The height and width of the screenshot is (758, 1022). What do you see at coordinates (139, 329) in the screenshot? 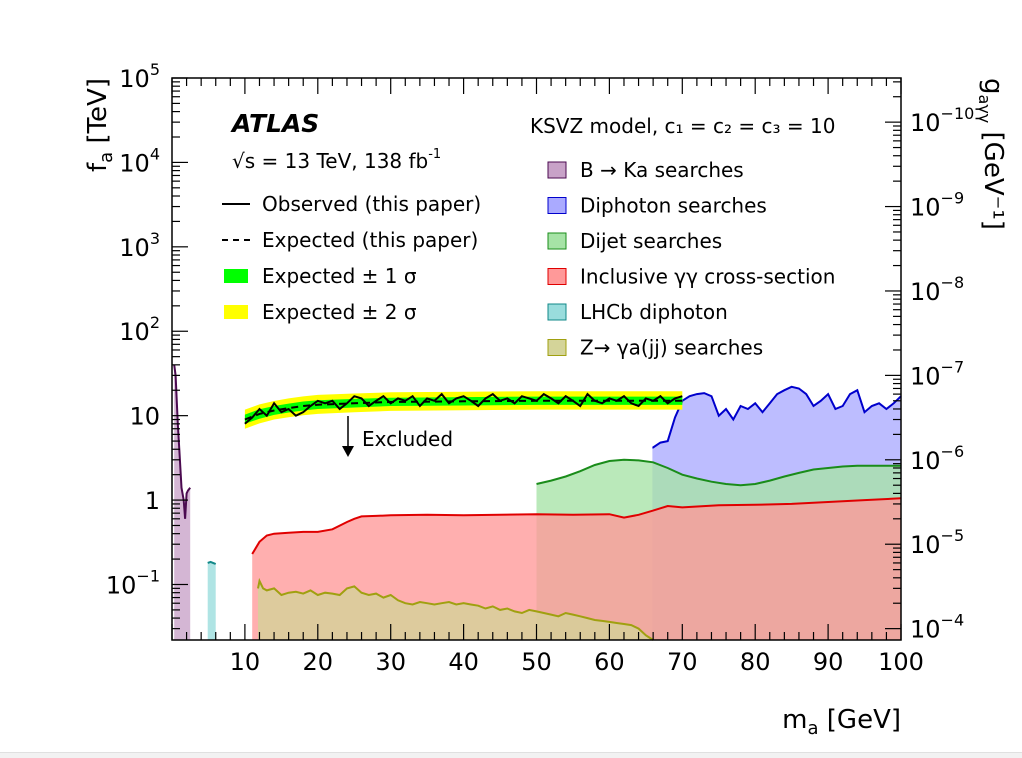
I see `y-tick-label: 10²` at bounding box center [139, 329].